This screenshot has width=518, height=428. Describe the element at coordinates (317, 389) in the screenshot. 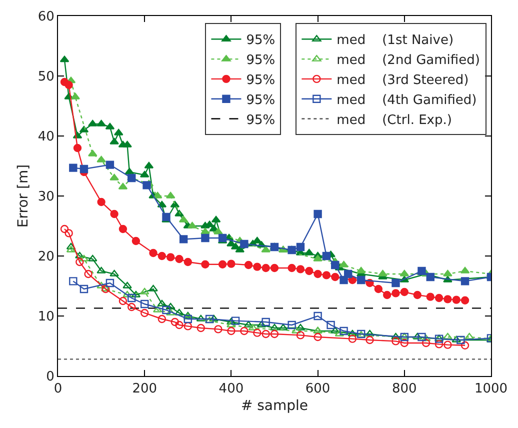

I see `x-tick-label: 600` at that location.